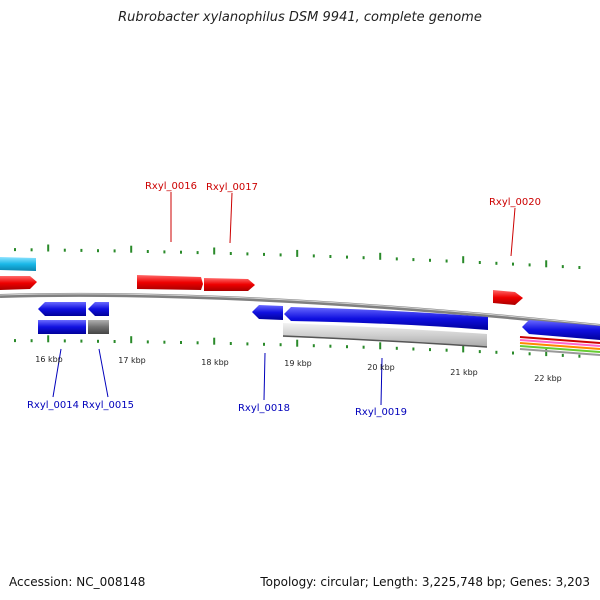  I want to click on label-rxyl-0019: Rxyl_0019, so click(381, 412).